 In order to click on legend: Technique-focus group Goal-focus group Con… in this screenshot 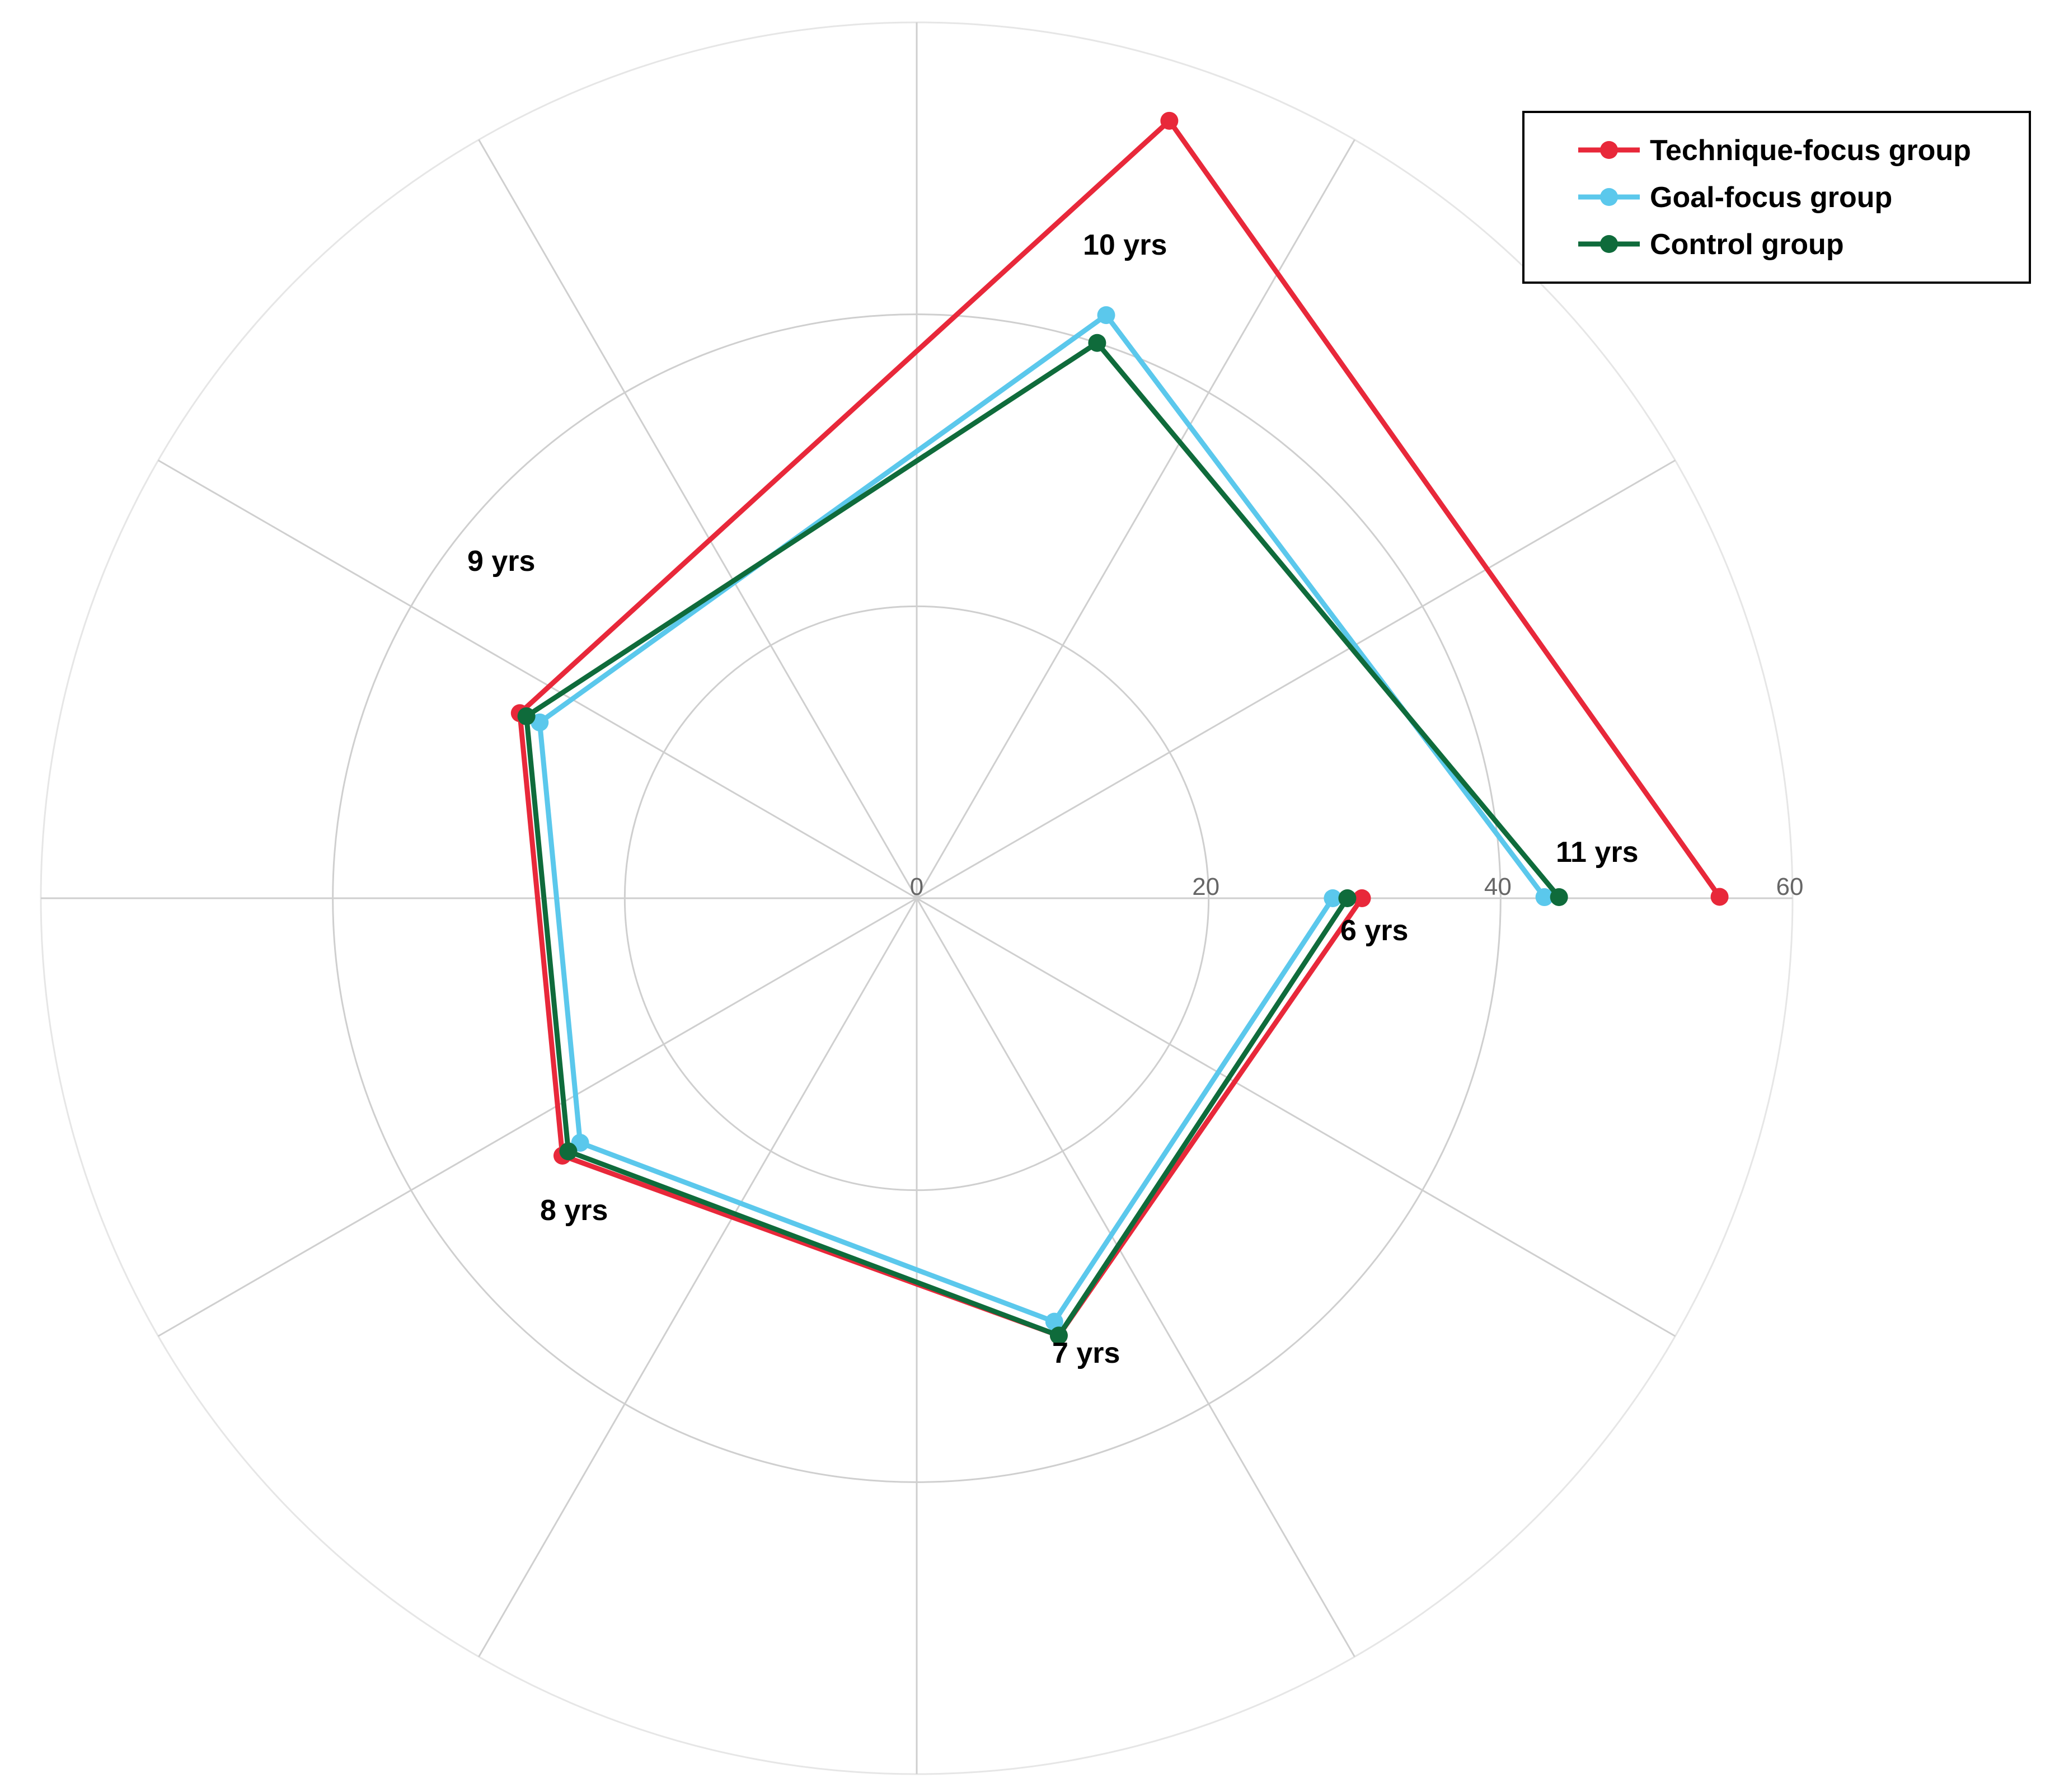, I will do `click(1777, 197)`.